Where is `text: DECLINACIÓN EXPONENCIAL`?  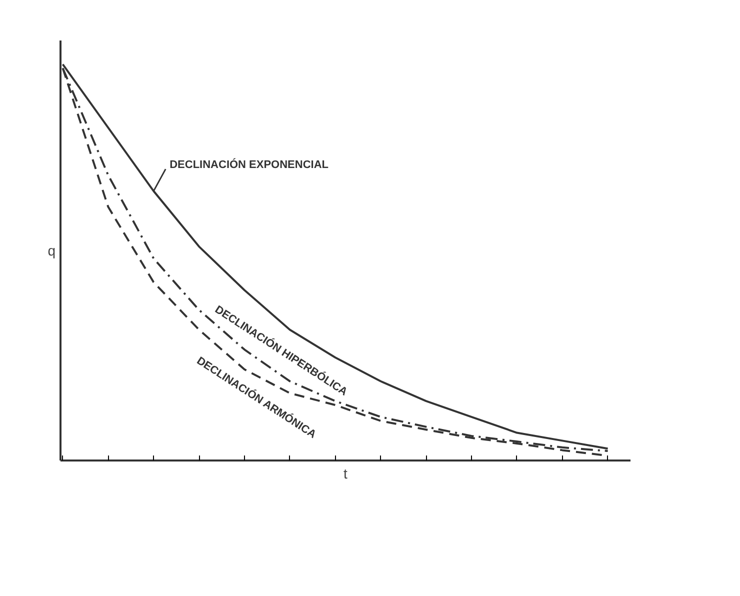 text: DECLINACIÓN EXPONENCIAL is located at coordinates (249, 165).